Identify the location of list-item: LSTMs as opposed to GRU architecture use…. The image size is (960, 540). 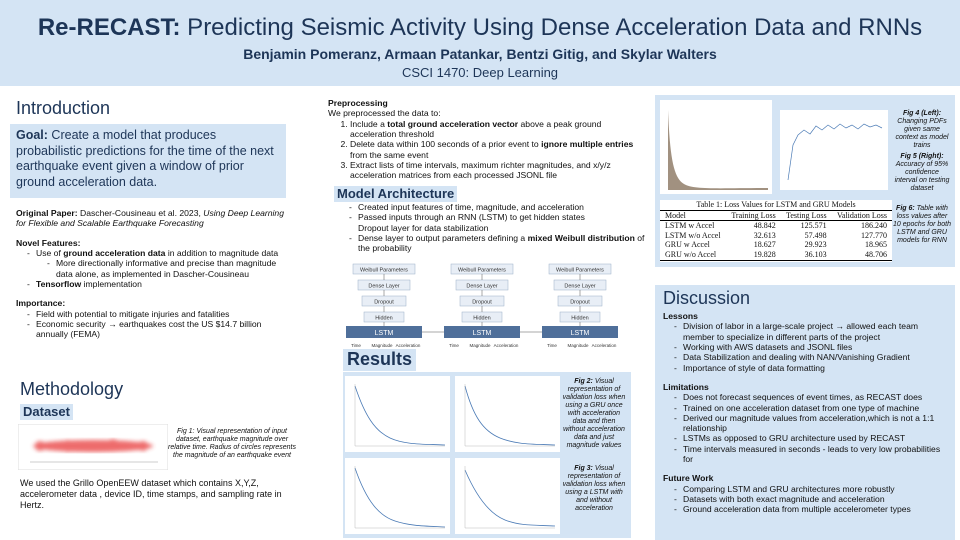
(812, 438).